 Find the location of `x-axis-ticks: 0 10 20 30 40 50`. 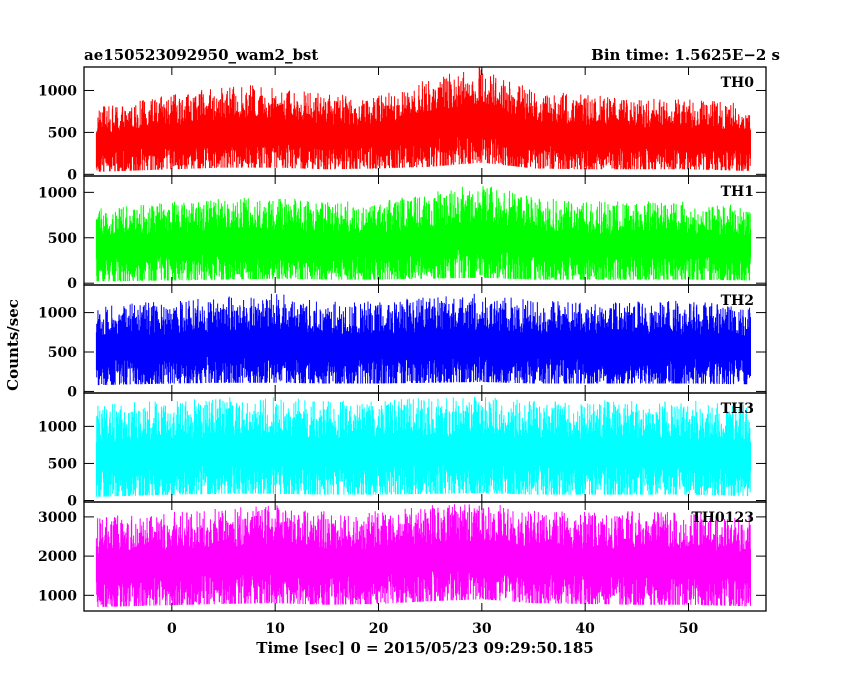

x-axis-ticks: 0 10 20 30 40 50 is located at coordinates (433, 629).